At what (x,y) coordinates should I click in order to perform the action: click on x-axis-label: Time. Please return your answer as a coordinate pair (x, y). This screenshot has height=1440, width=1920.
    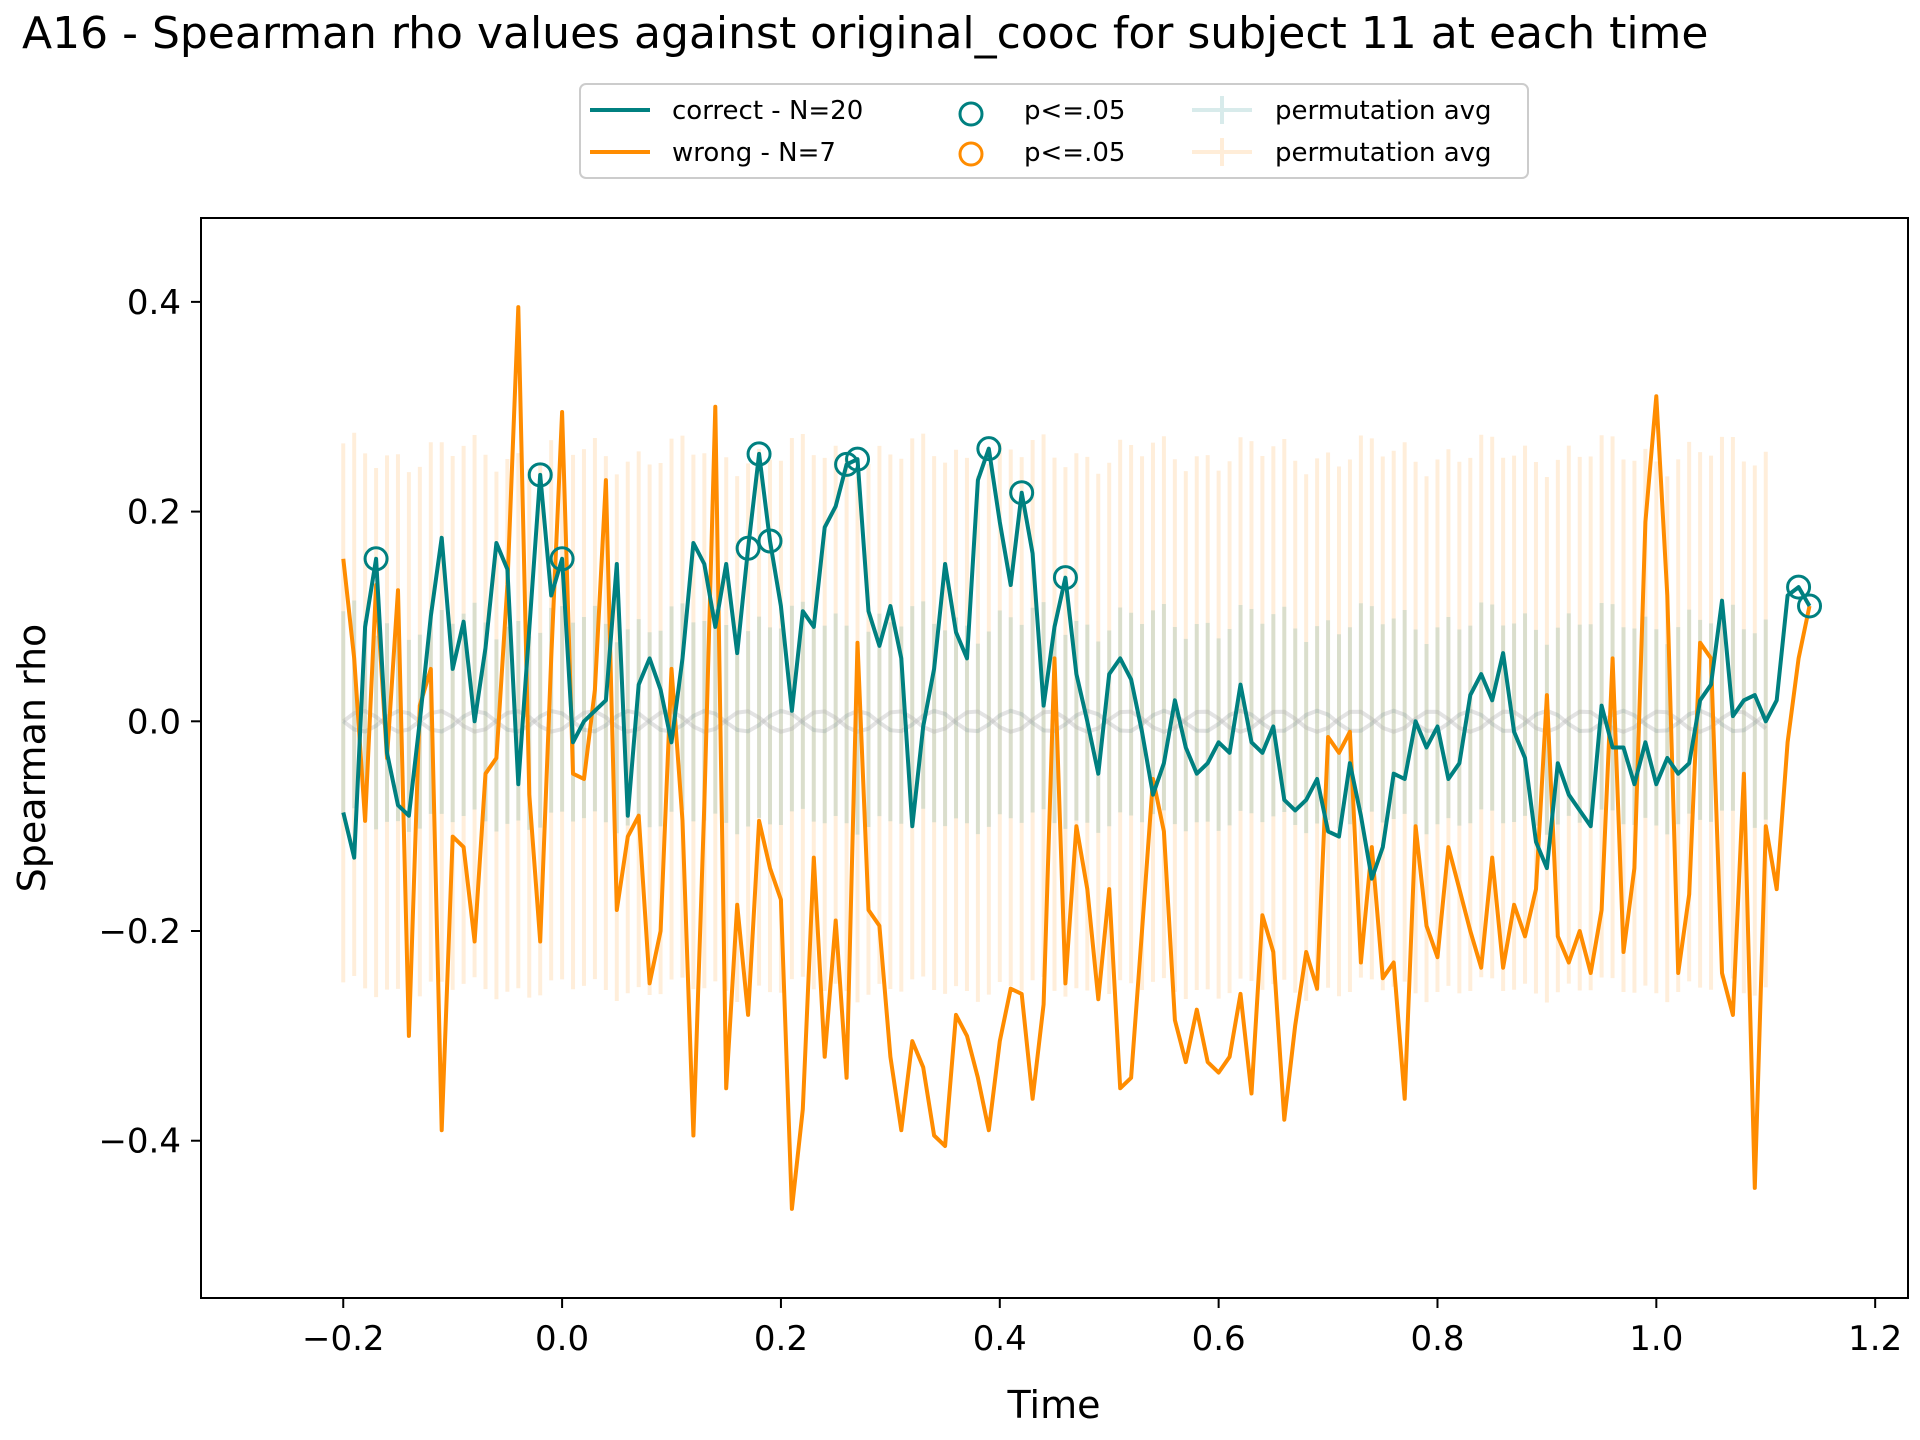
    Looking at the image, I should click on (1054, 1405).